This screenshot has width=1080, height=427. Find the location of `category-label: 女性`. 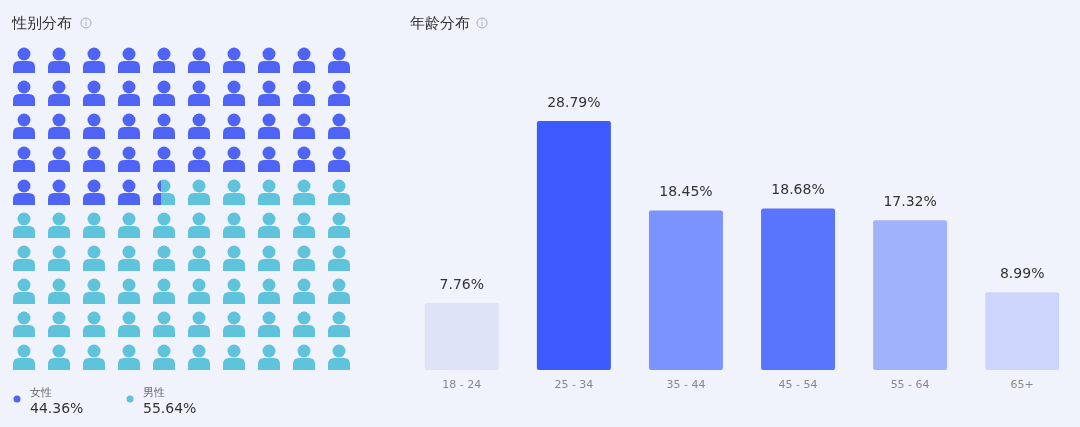

category-label: 女性 is located at coordinates (41, 392).